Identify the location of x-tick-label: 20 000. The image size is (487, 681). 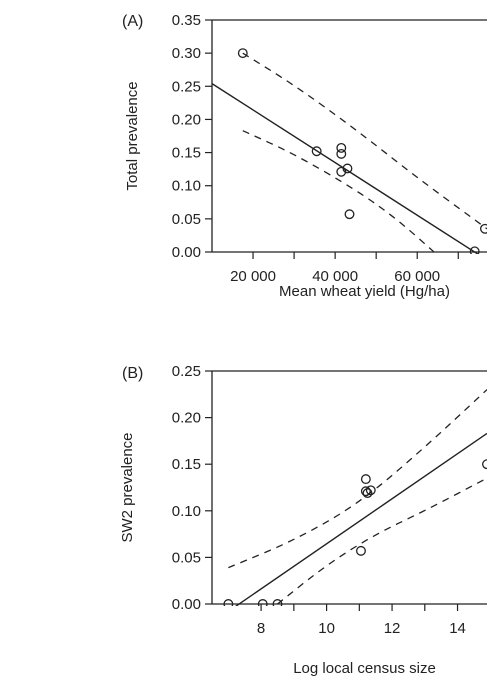
(253, 276).